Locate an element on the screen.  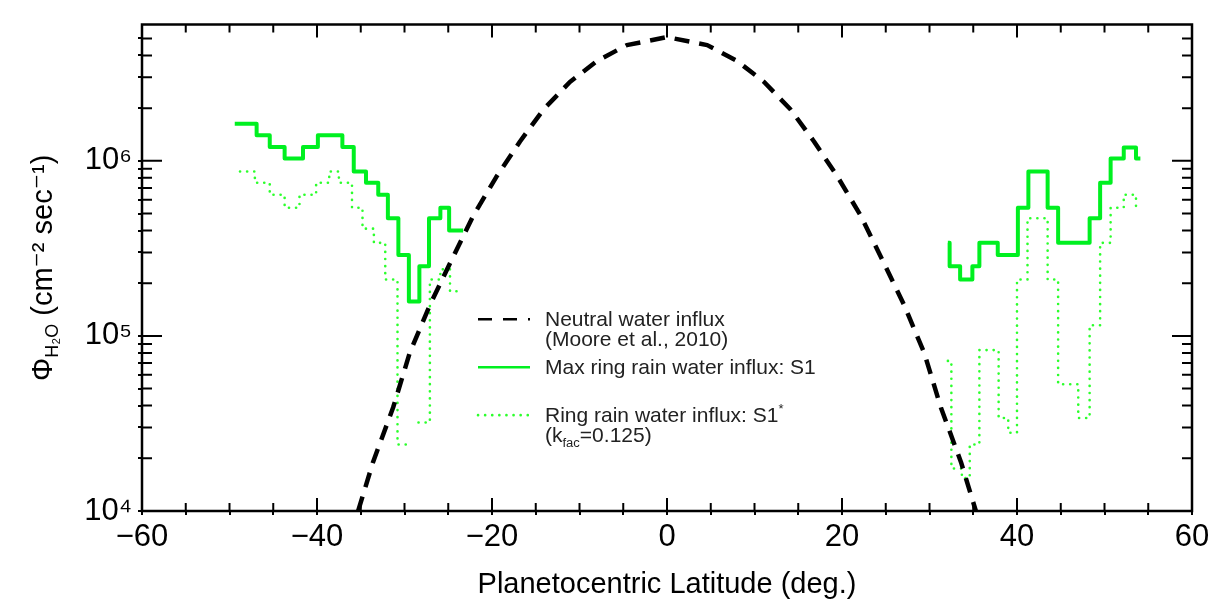
y-tick-label: 10⁶ is located at coordinates (108, 159).